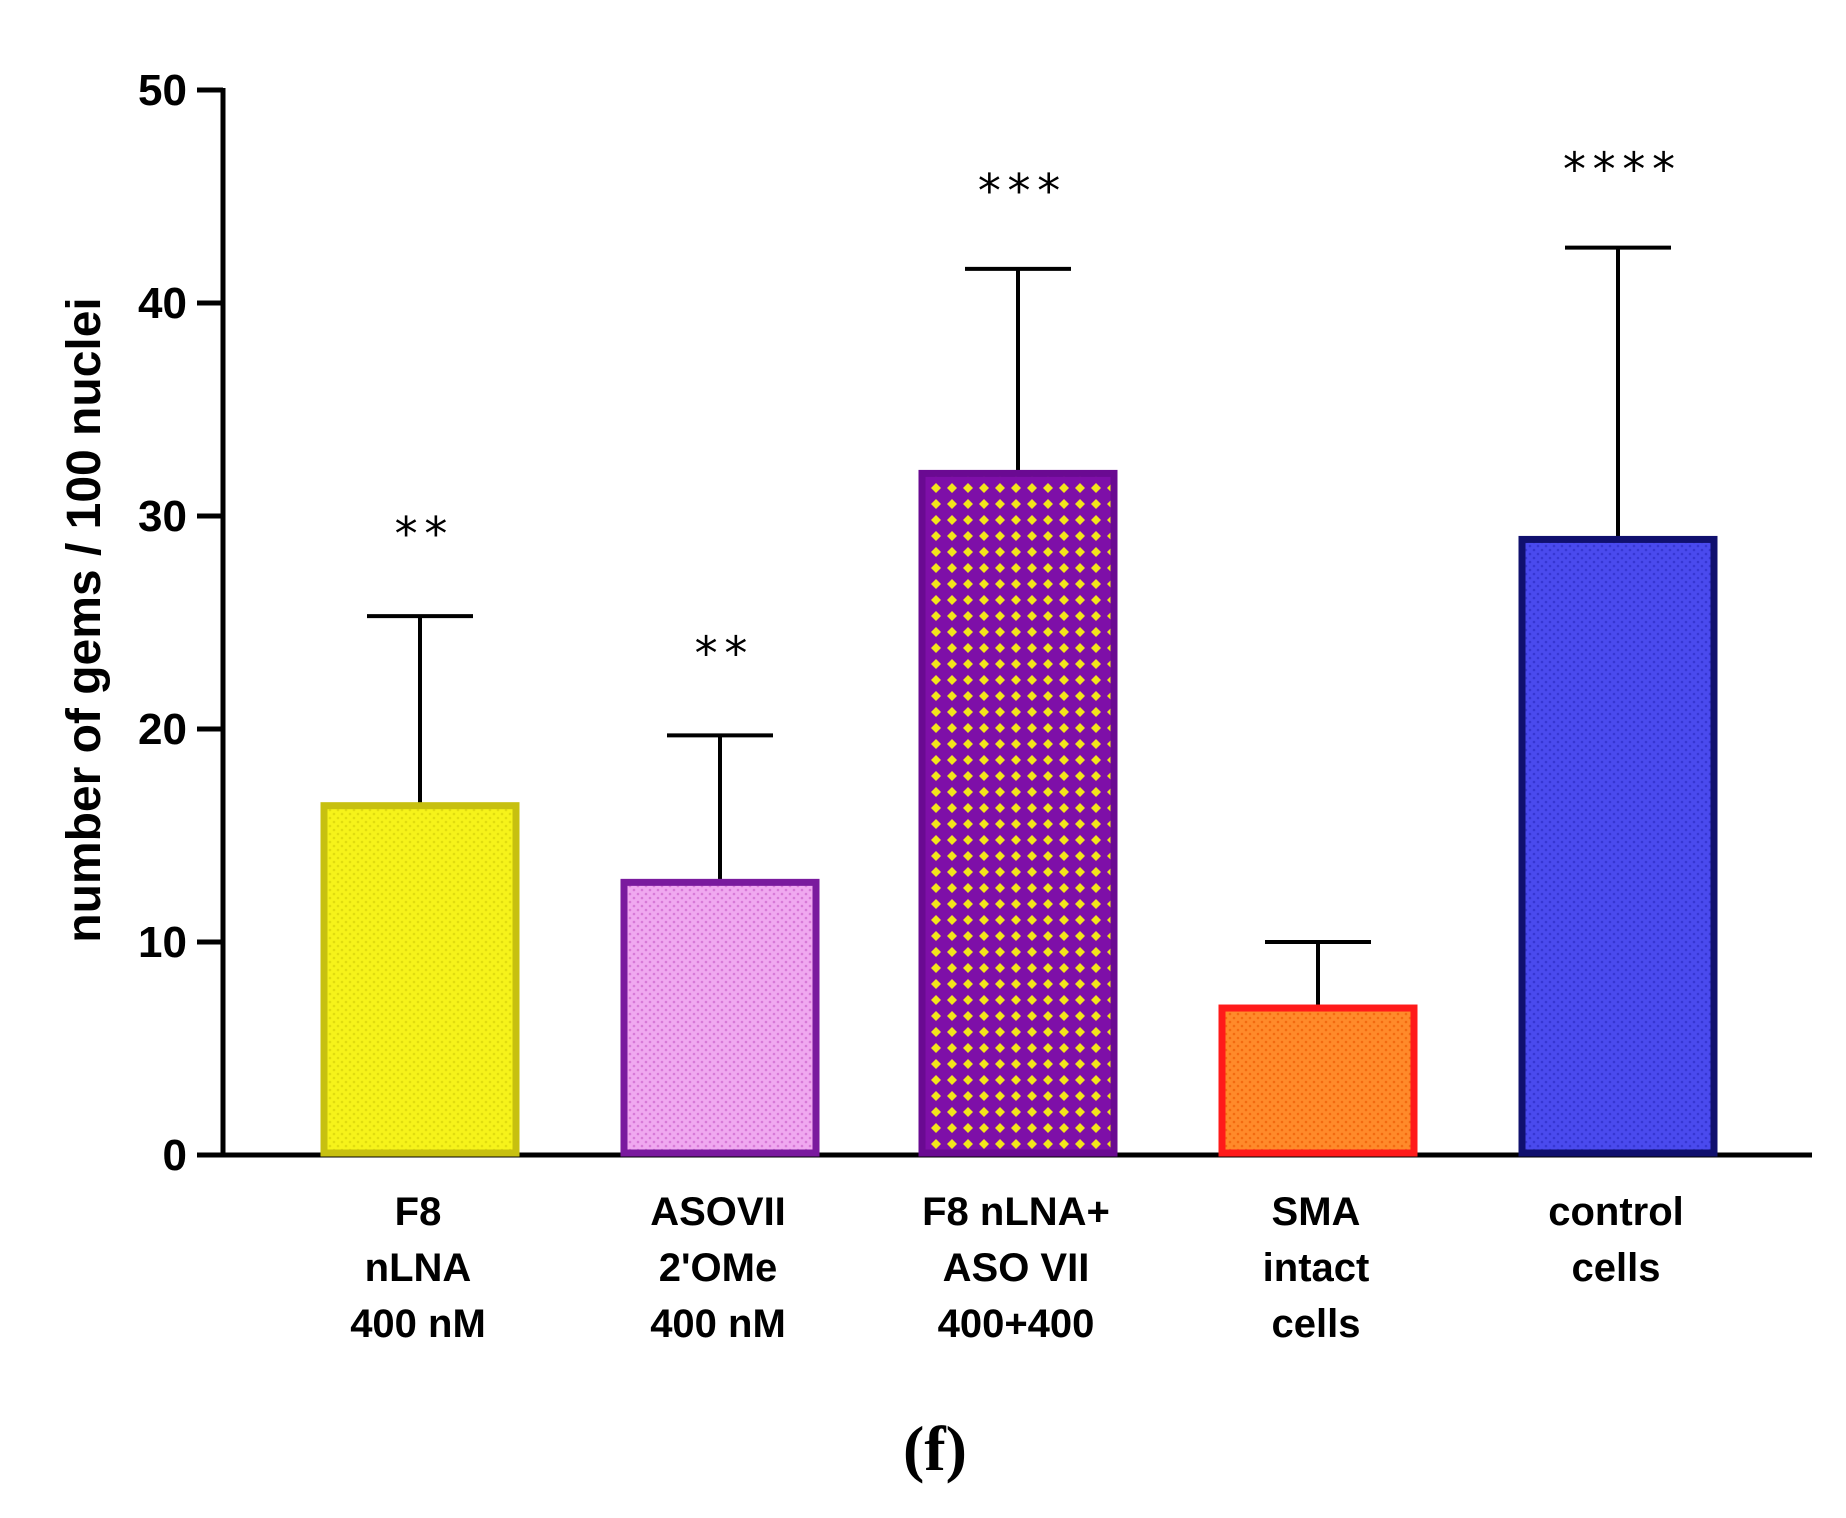  I want to click on x-category-label: control cells, so click(1616, 1240).